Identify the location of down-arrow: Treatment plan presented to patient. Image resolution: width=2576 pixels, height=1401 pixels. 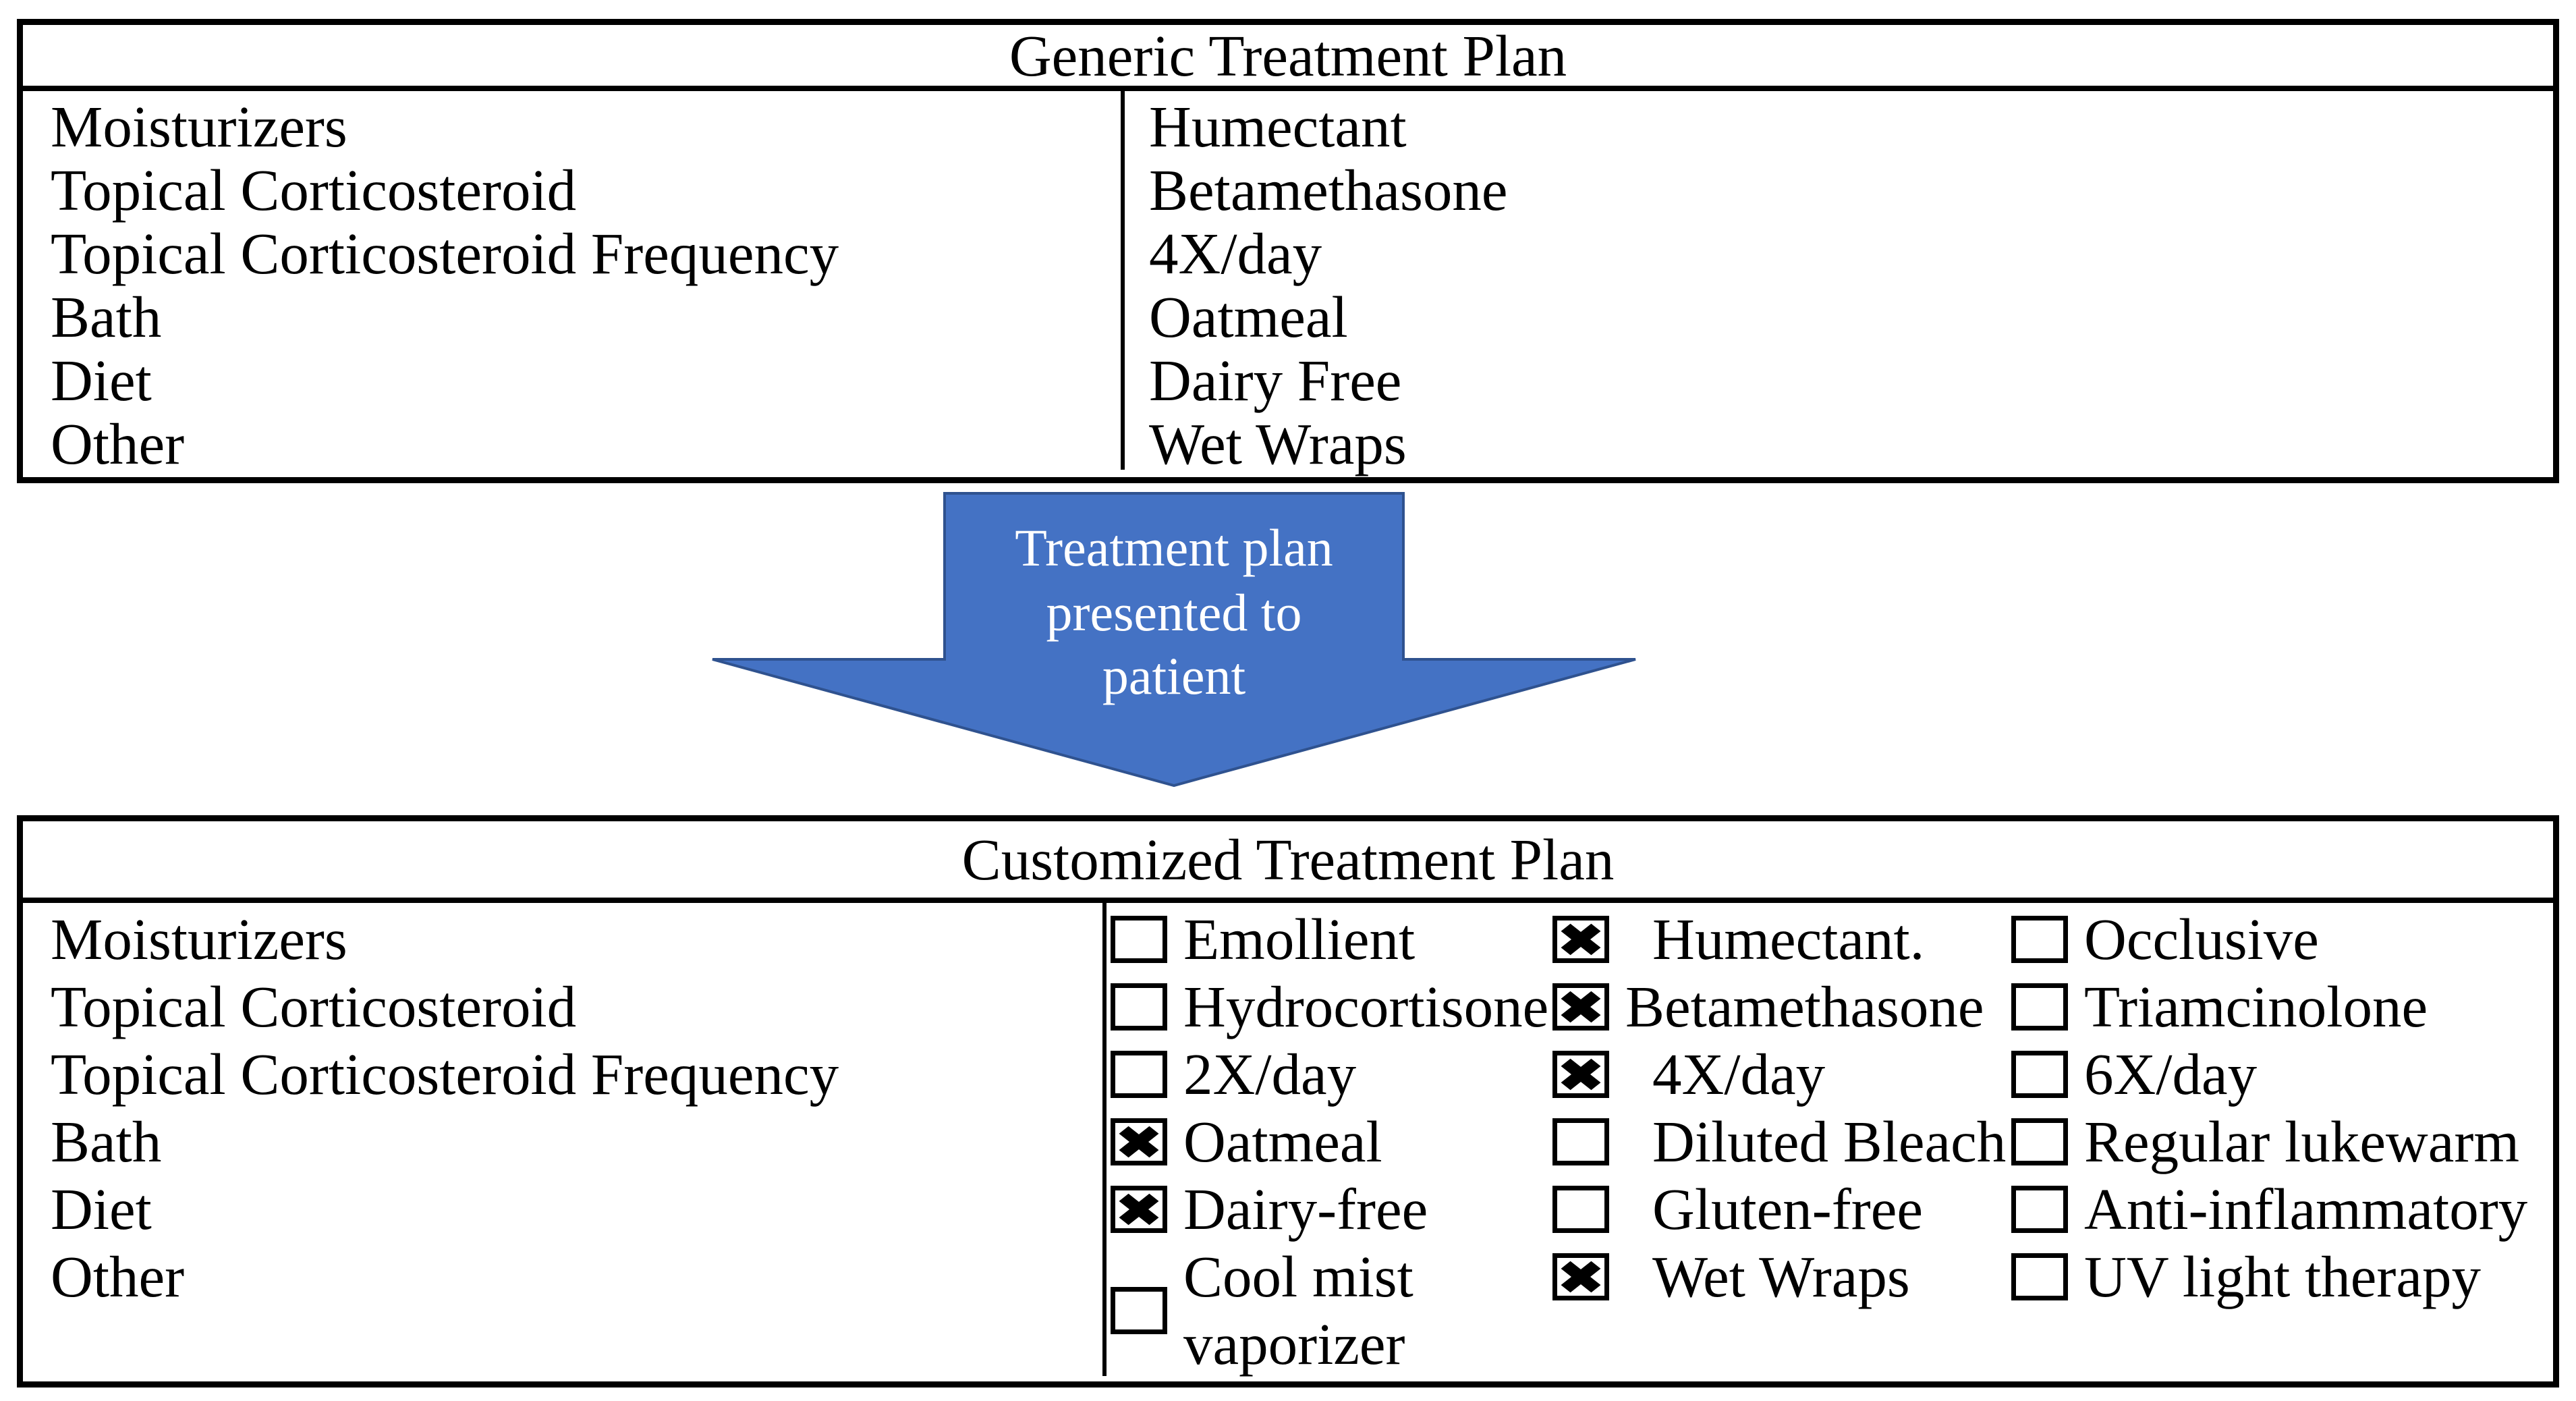
(1174, 640).